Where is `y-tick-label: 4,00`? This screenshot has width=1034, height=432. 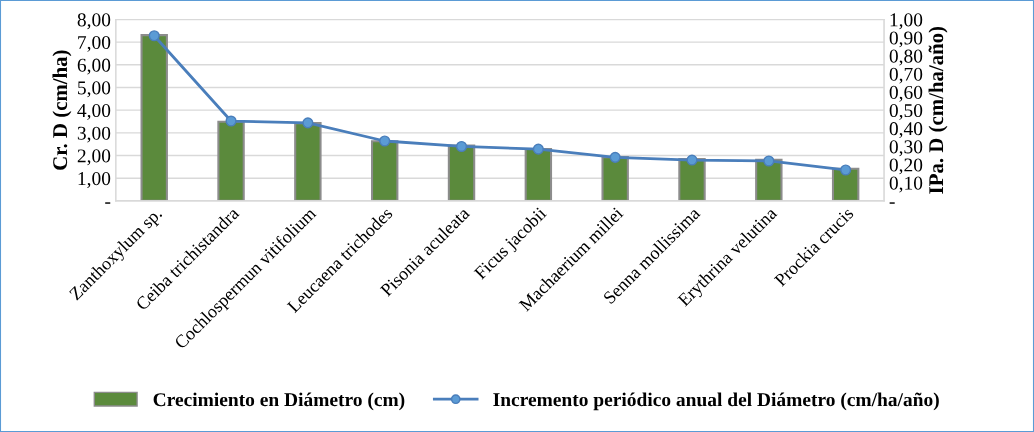
y-tick-label: 4,00 is located at coordinates (94, 111).